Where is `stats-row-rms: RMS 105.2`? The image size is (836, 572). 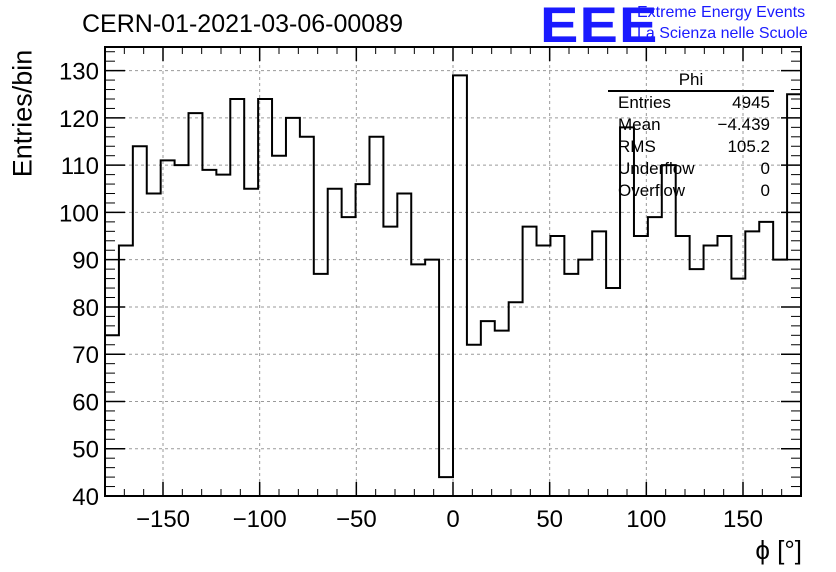
stats-row-rms: RMS 105.2 is located at coordinates (691, 147).